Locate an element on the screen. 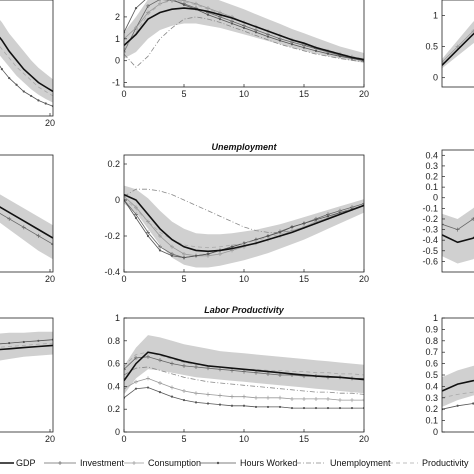  legend-label-productivity: Productivity is located at coordinates (445, 463).